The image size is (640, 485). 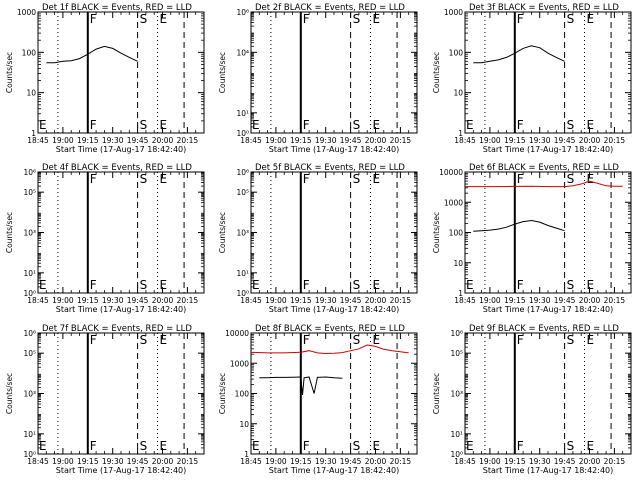 What do you see at coordinates (548, 393) in the screenshot?
I see `plot-frame` at bounding box center [548, 393].